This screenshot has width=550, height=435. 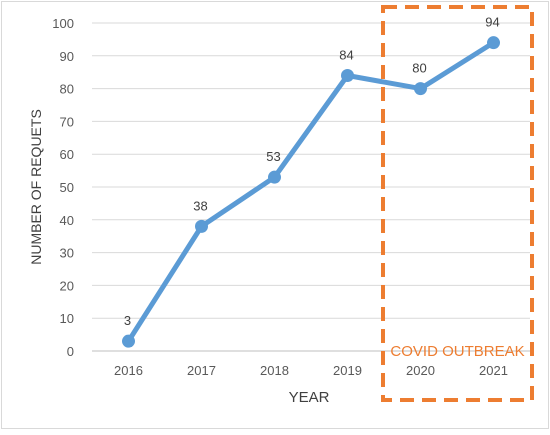 I want to click on data-label: 53, so click(x=273, y=156).